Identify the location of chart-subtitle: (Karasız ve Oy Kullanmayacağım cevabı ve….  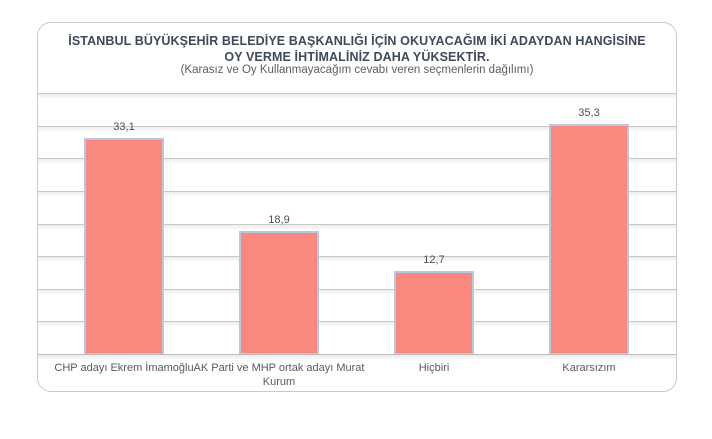
(357, 70).